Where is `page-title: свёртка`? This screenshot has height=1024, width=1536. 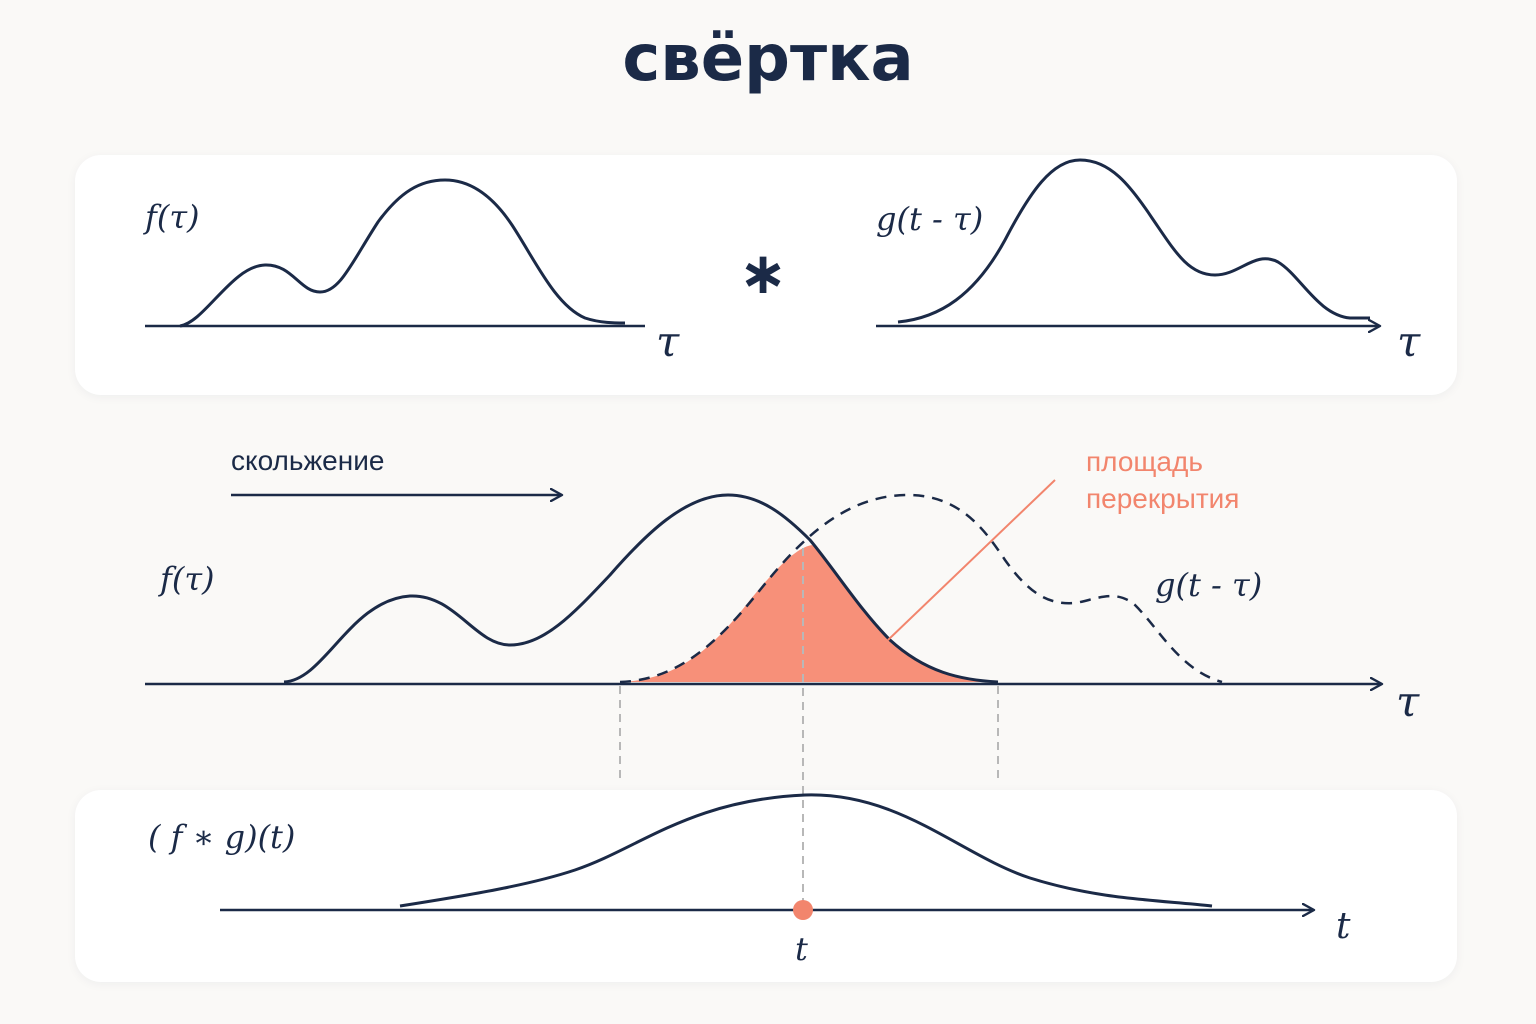 page-title: свёртка is located at coordinates (768, 59).